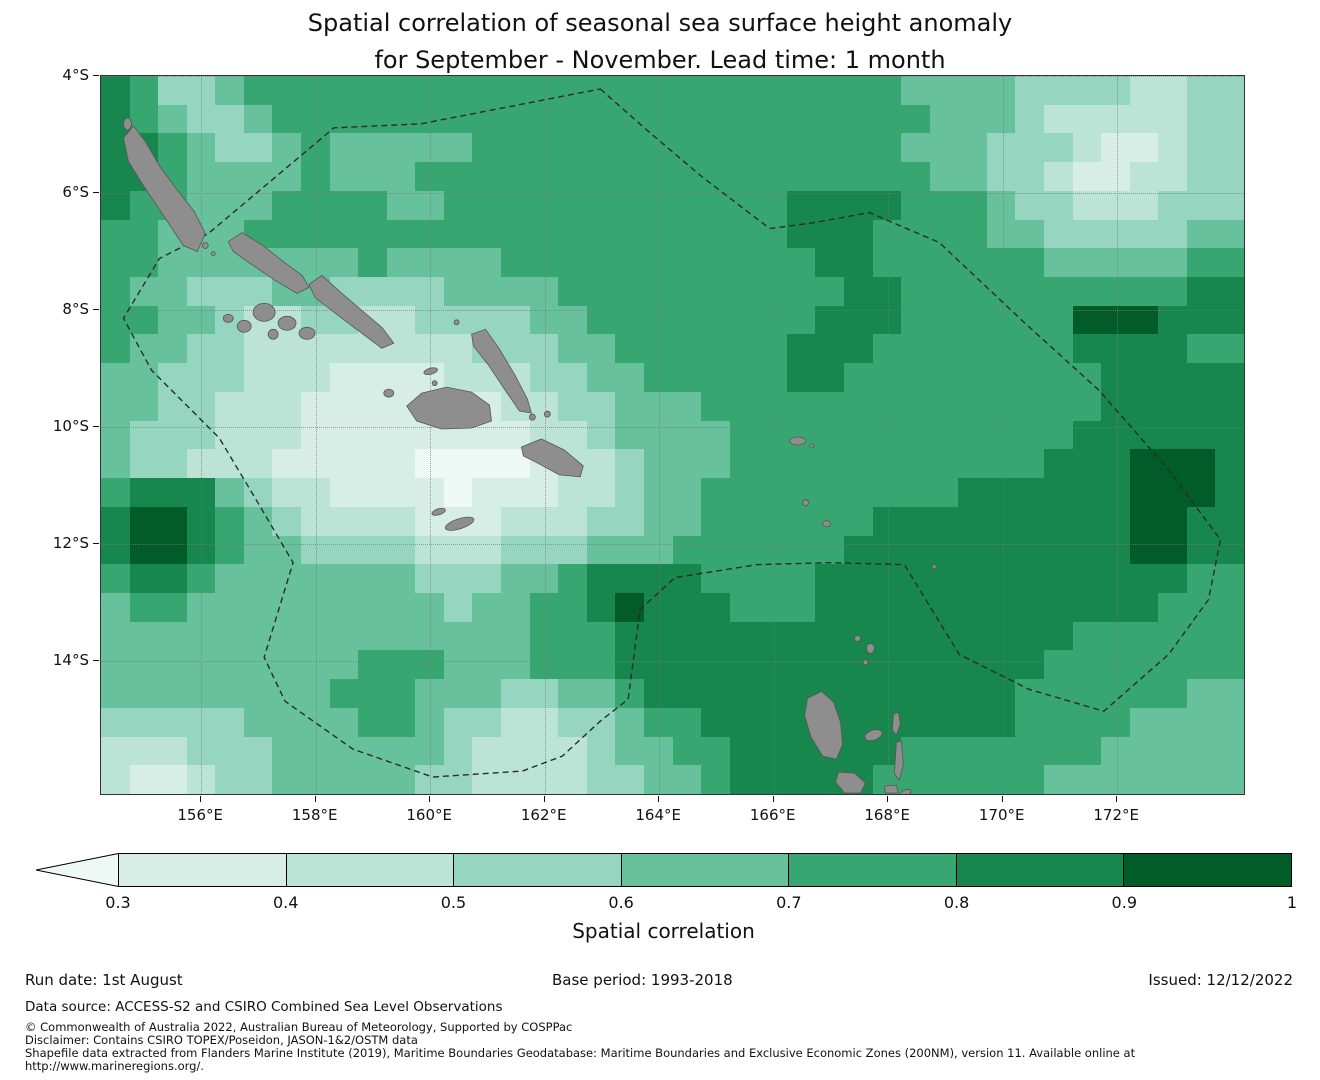 The image size is (1320, 1080). I want to click on x-tick-label: 172°E, so click(1116, 815).